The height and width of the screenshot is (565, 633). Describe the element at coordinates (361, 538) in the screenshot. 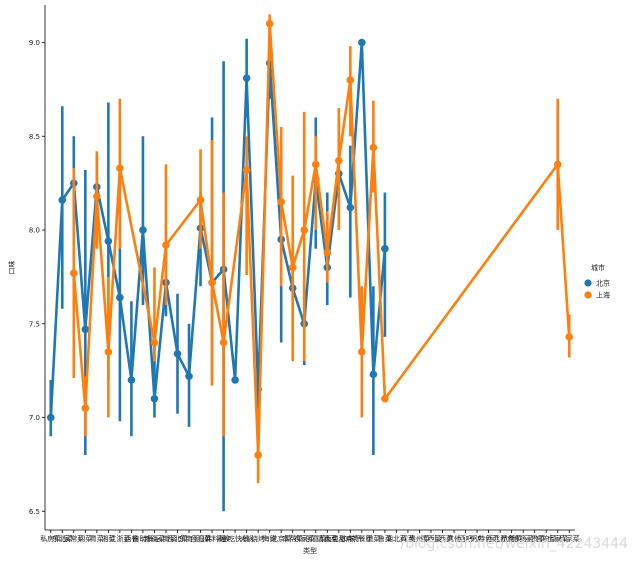

I see `x-tick-label: 茶餐厅` at that location.